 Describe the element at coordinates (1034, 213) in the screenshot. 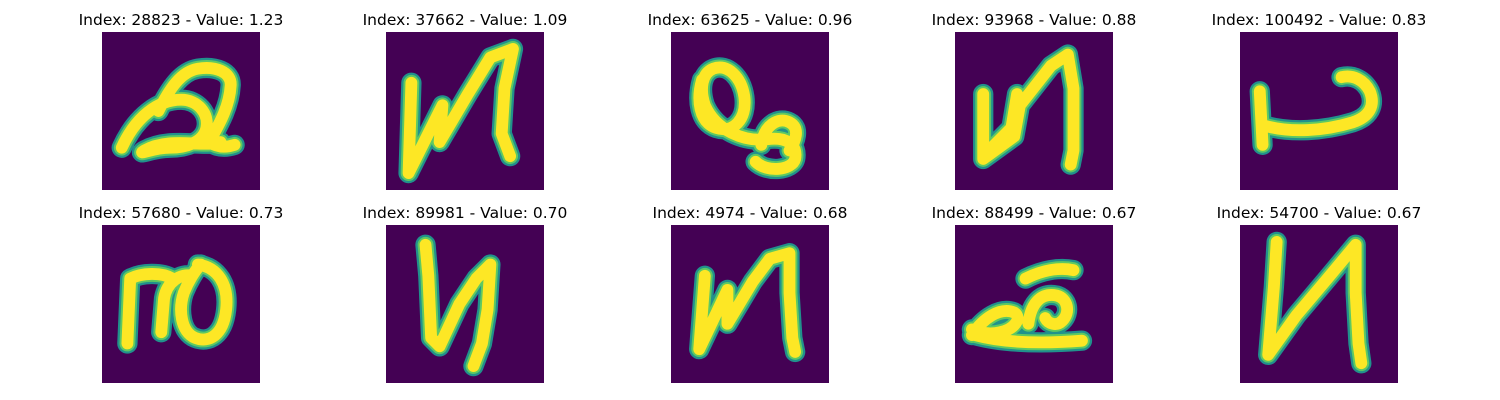

I see `panel-title: Index: 88499 - Value: 0.67` at that location.